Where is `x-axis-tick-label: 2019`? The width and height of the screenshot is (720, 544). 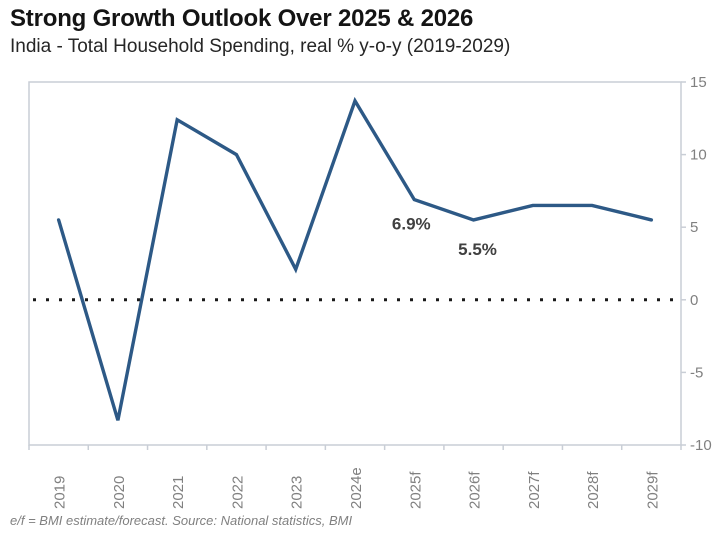
x-axis-tick-label: 2019 is located at coordinates (60, 492).